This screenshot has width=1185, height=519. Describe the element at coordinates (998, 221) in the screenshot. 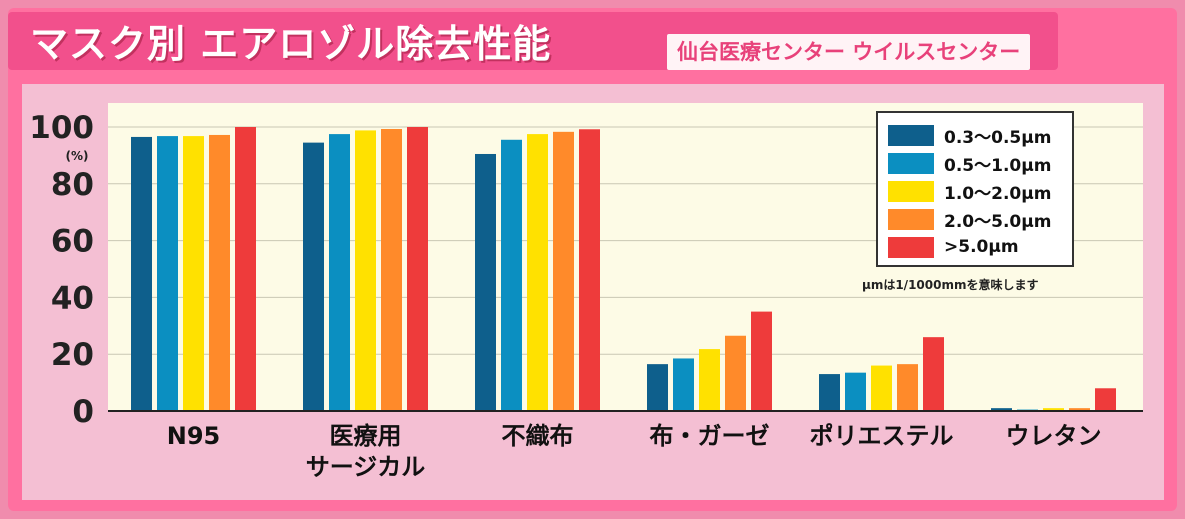

I see `legend-label: 2.0〜5.0μm` at that location.